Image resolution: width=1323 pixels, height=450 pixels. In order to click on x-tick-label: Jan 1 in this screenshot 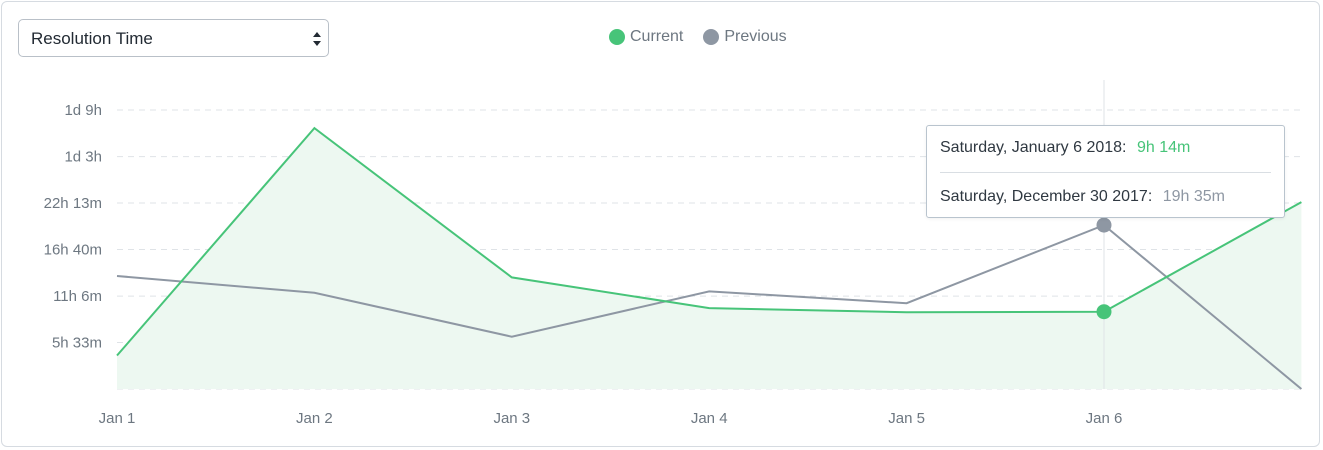, I will do `click(117, 418)`.